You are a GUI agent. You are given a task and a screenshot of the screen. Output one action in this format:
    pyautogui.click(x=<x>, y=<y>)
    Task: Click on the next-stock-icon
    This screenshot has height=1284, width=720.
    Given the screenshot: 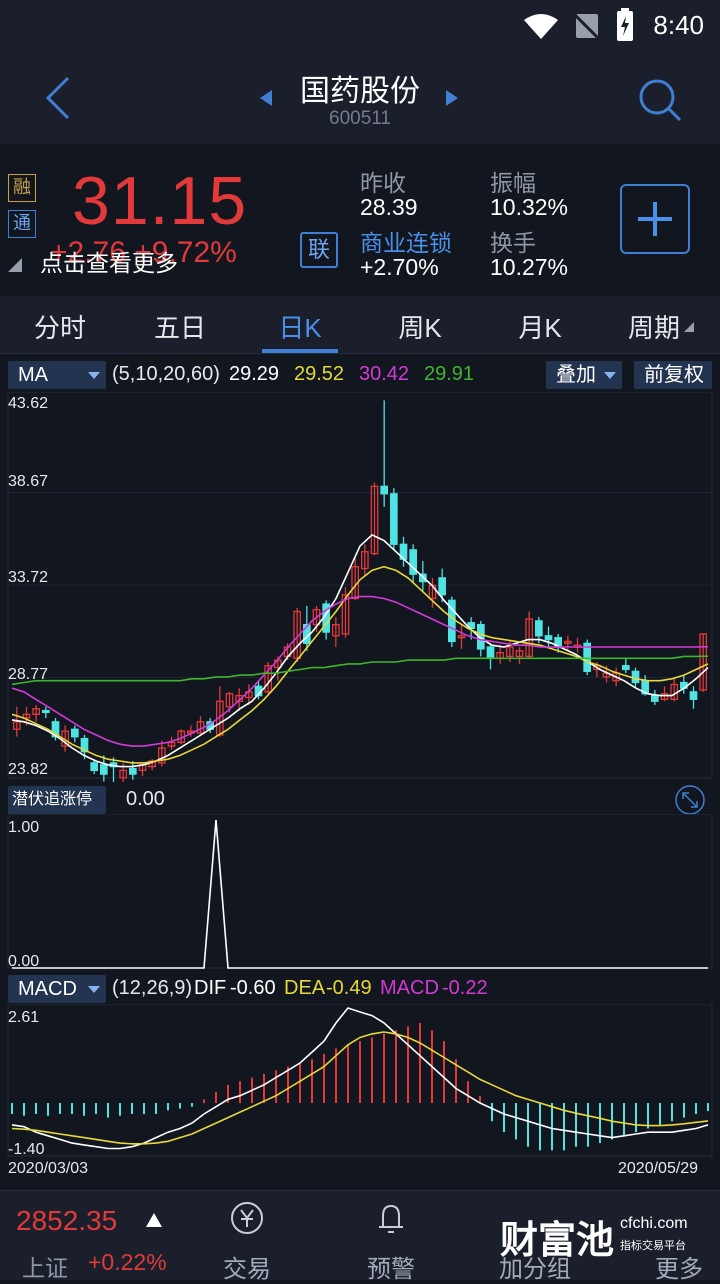 What is the action you would take?
    pyautogui.click(x=452, y=98)
    